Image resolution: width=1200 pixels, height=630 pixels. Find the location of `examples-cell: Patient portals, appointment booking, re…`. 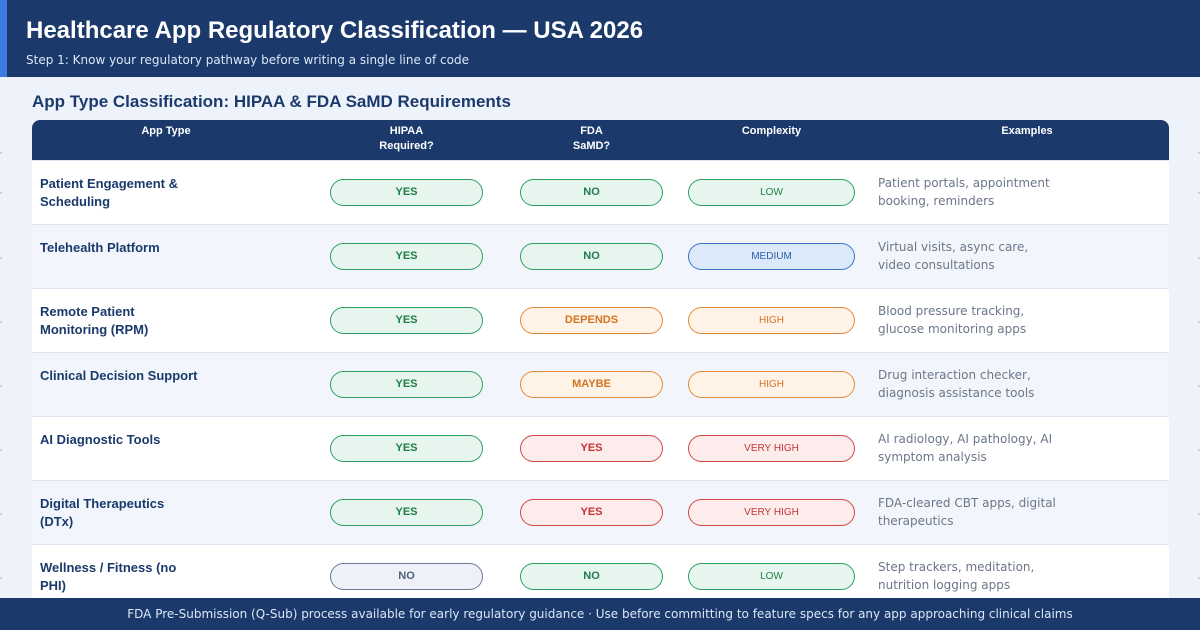

examples-cell: Patient portals, appointment booking, re… is located at coordinates (964, 192).